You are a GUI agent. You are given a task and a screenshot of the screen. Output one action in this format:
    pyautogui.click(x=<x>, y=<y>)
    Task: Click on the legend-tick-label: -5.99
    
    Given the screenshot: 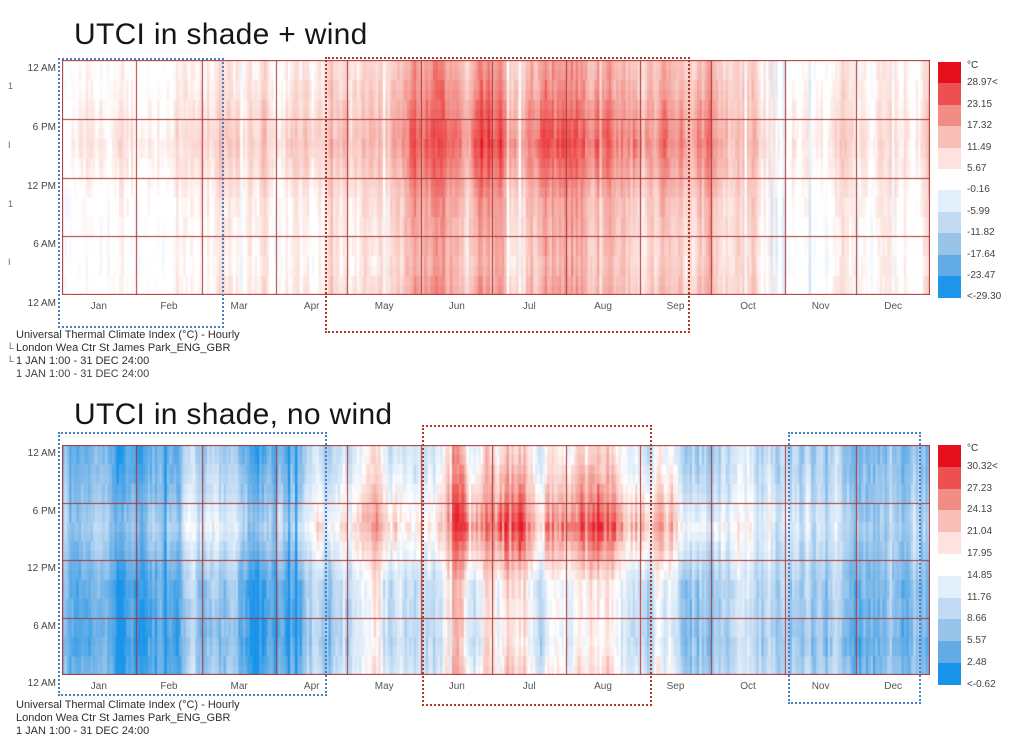 What is the action you would take?
    pyautogui.click(x=978, y=211)
    